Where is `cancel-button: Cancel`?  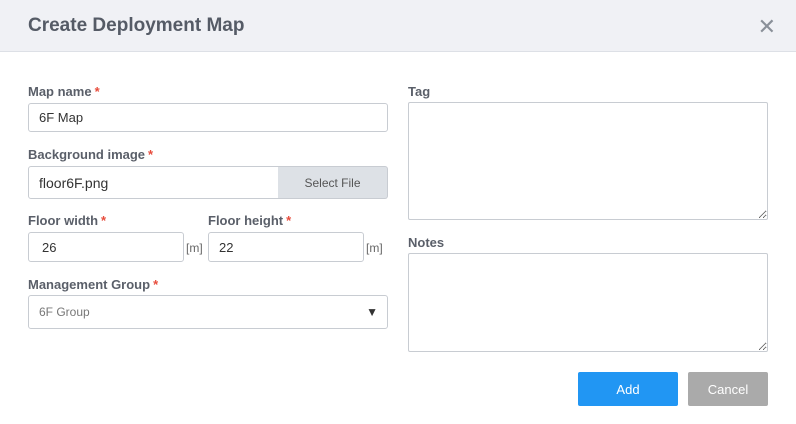
cancel-button: Cancel is located at coordinates (728, 389).